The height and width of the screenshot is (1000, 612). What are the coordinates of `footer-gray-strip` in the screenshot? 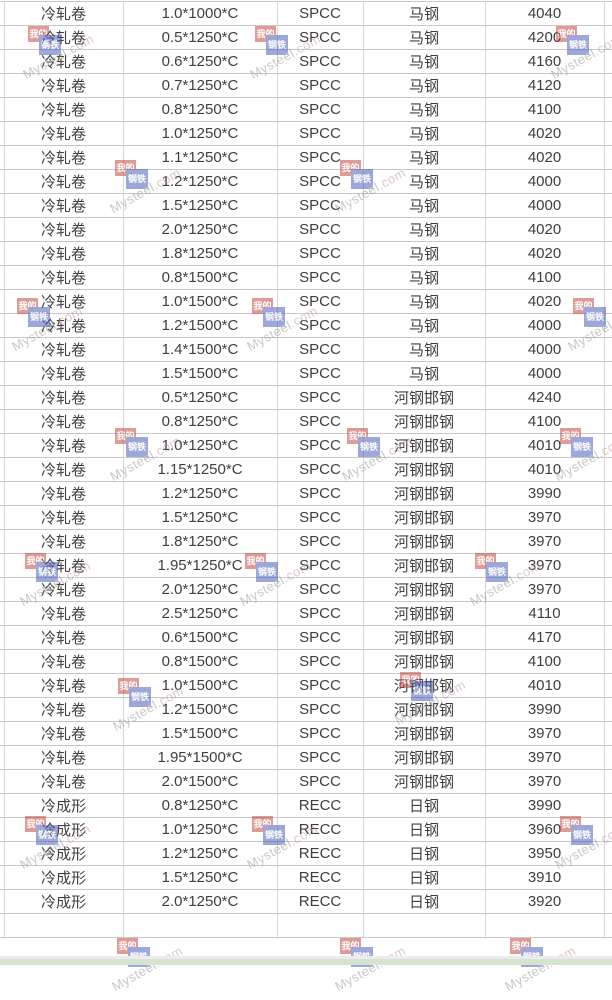 It's located at (306, 957).